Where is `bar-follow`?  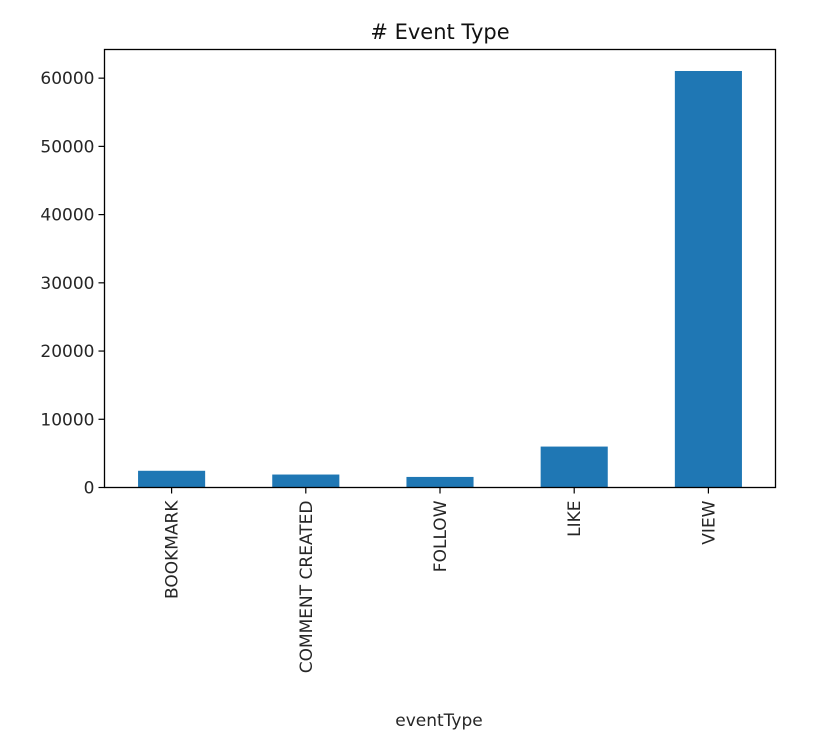
bar-follow is located at coordinates (440, 482).